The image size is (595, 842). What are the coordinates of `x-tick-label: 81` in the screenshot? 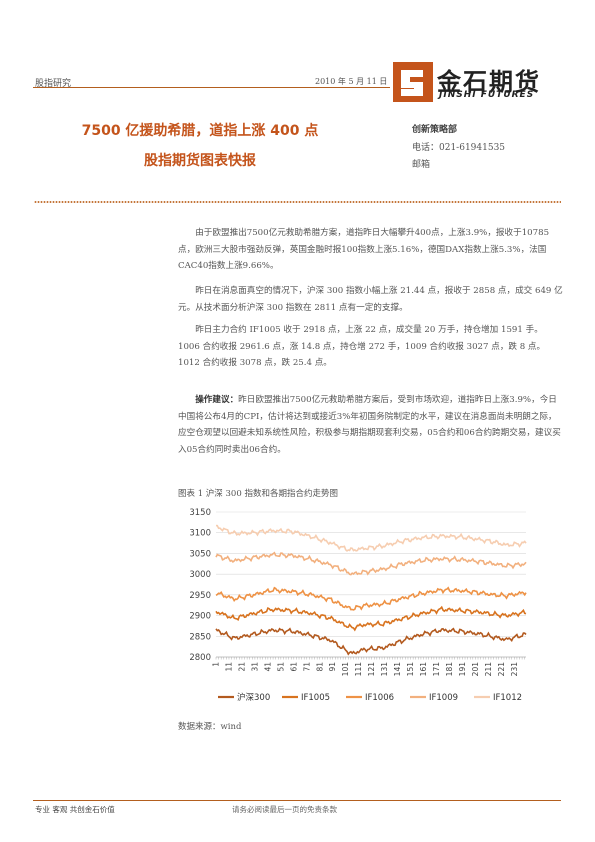 It's located at (319, 667).